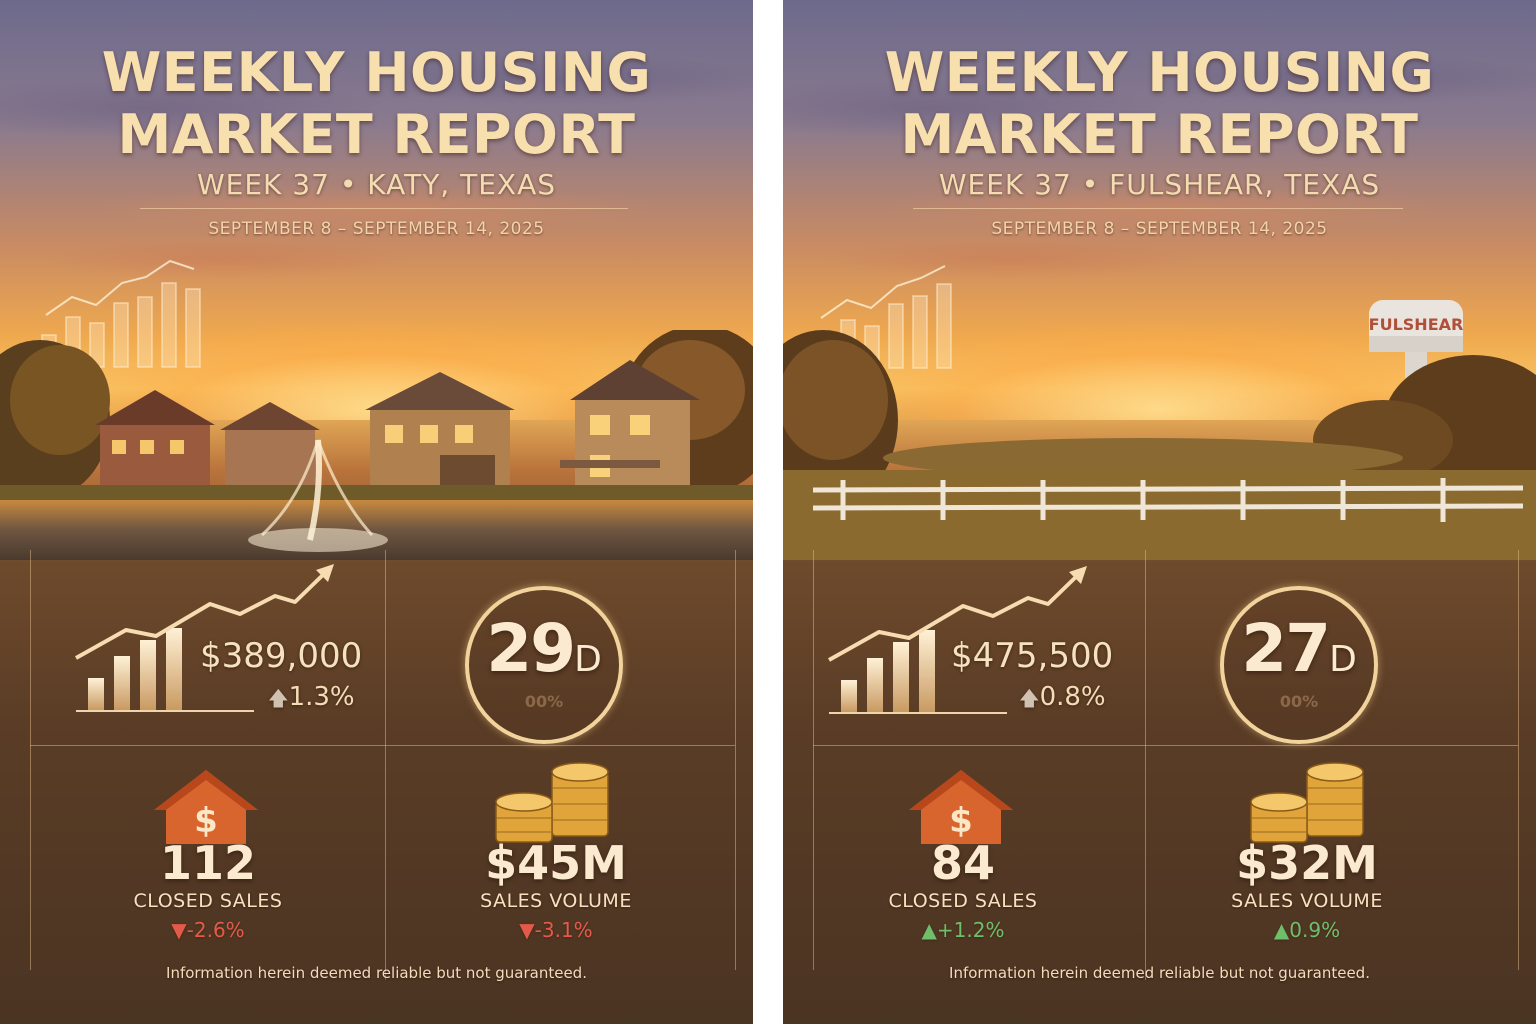 The width and height of the screenshot is (1536, 1024). What do you see at coordinates (962, 863) in the screenshot?
I see `closed-sales-value: 84` at bounding box center [962, 863].